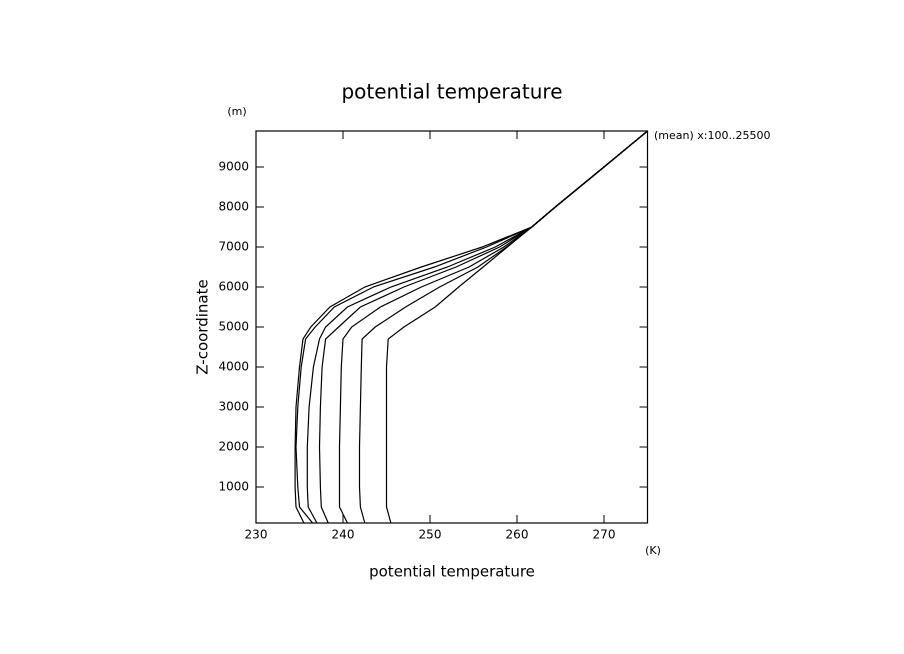  What do you see at coordinates (233, 327) in the screenshot?
I see `y-tick-label: 5000` at bounding box center [233, 327].